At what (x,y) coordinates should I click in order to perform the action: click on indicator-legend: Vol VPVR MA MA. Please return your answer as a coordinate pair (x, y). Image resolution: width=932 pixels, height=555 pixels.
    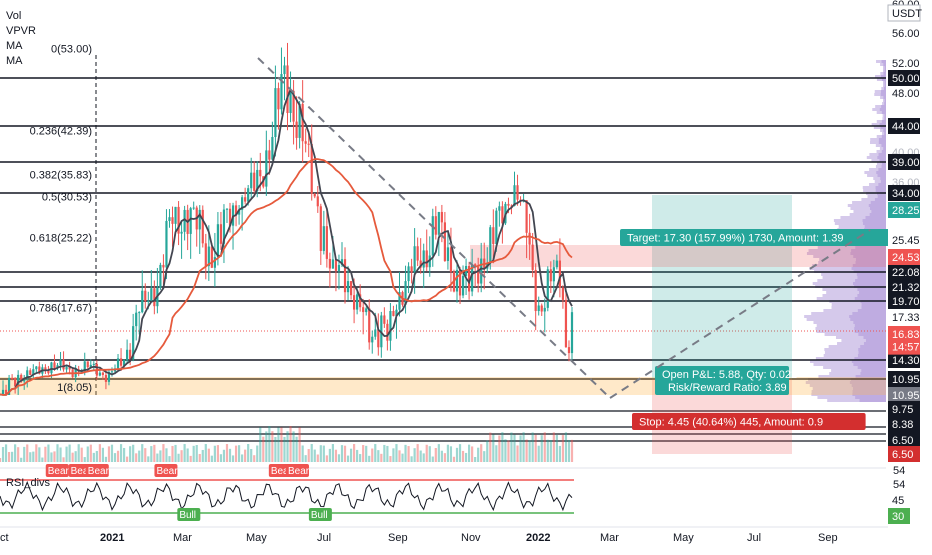
    Looking at the image, I should click on (21, 38).